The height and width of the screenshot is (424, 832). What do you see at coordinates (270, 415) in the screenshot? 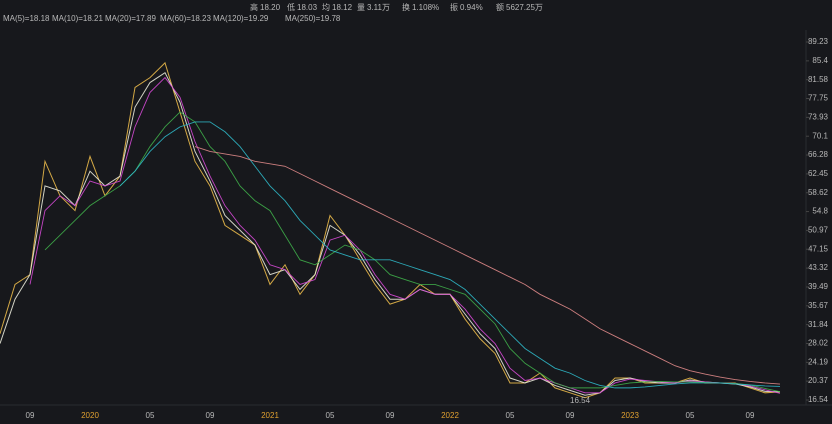
I see `x-tick-label: 2021` at bounding box center [270, 415].